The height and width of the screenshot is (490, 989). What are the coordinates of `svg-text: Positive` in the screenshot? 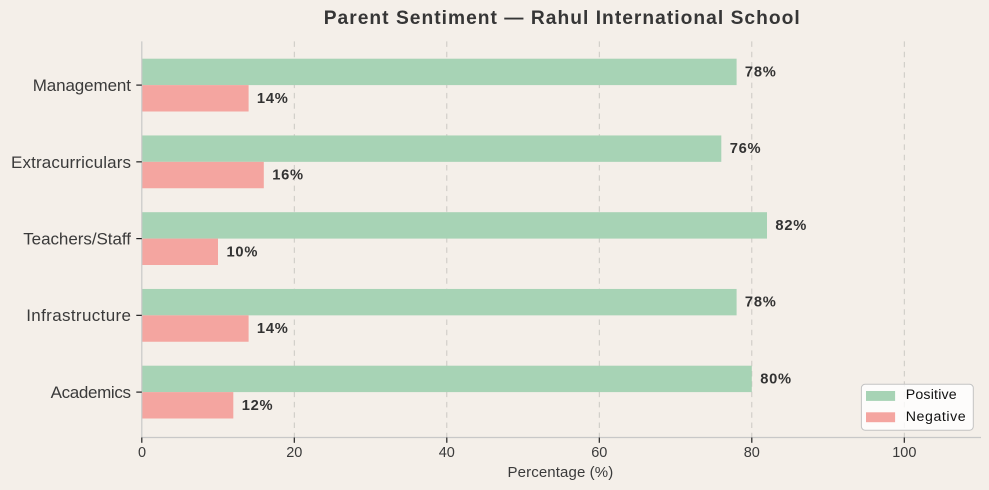 It's located at (931, 395).